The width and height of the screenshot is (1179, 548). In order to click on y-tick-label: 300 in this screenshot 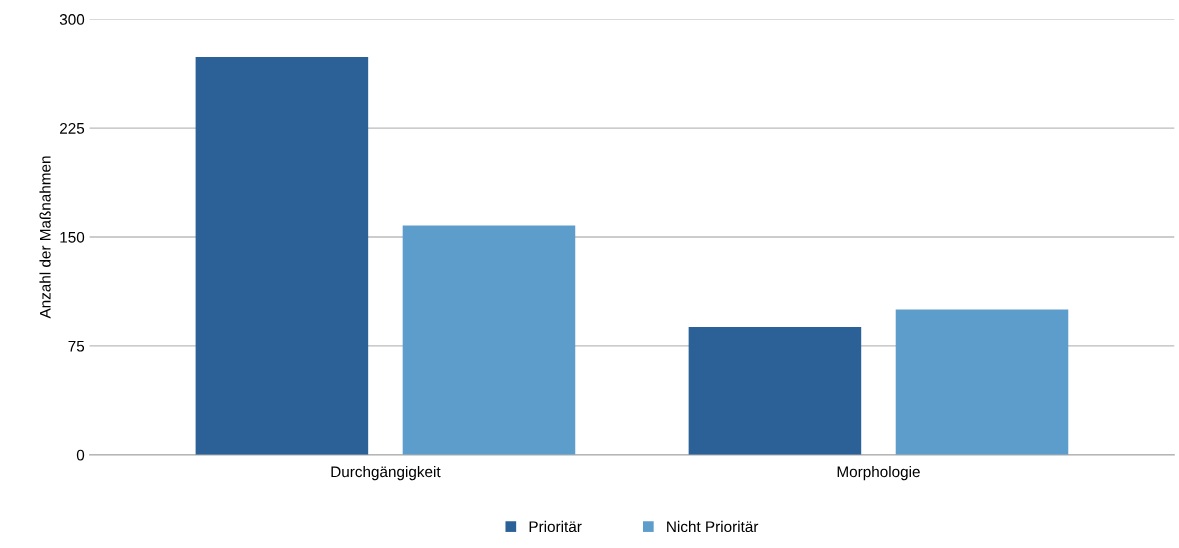, I will do `click(72, 19)`.